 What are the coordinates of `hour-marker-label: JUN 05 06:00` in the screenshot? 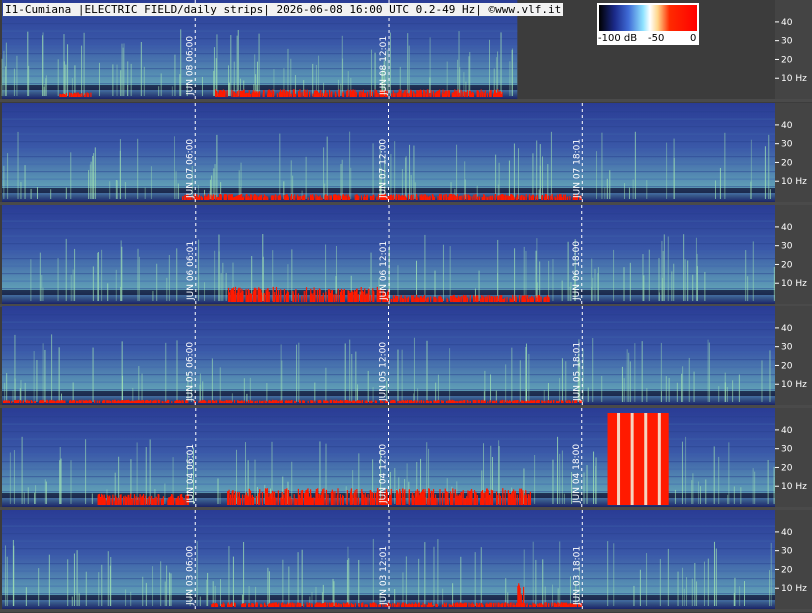 It's located at (190, 372).